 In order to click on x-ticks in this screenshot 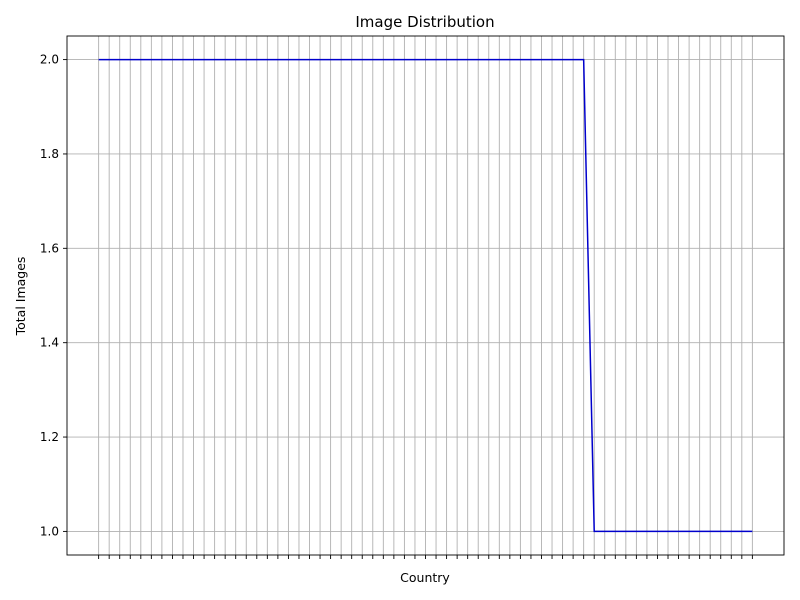, I will do `click(425, 557)`.